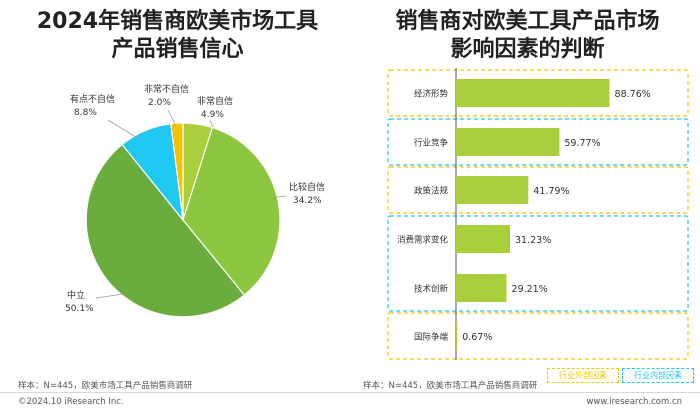 Image resolution: width=700 pixels, height=412 pixels. Describe the element at coordinates (307, 187) in the screenshot. I see `pie-slice-label: 比较自信` at that location.